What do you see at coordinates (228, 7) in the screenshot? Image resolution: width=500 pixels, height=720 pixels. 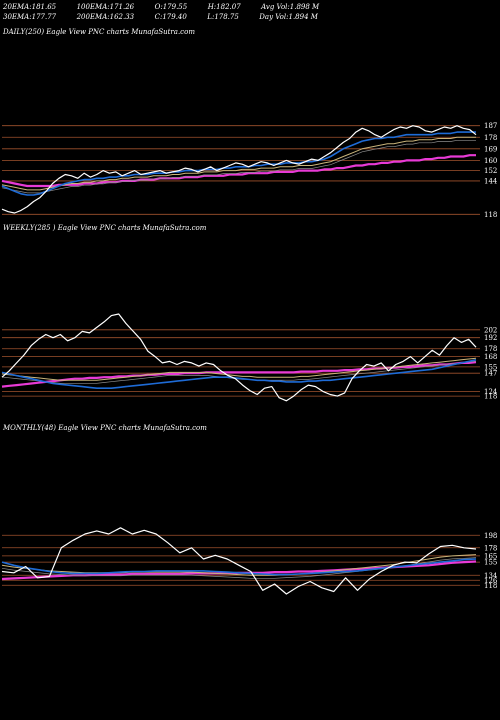 I see `high-value: 182.07` at bounding box center [228, 7].